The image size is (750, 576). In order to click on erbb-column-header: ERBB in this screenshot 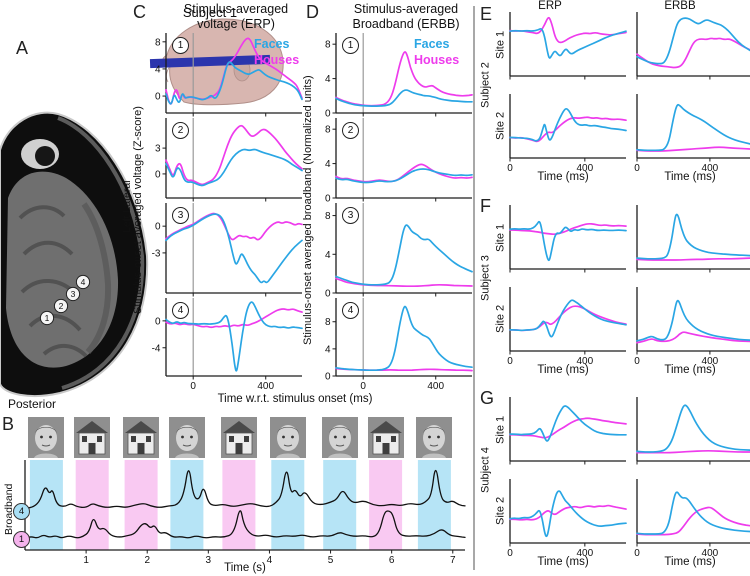, I will do `click(680, 6)`.